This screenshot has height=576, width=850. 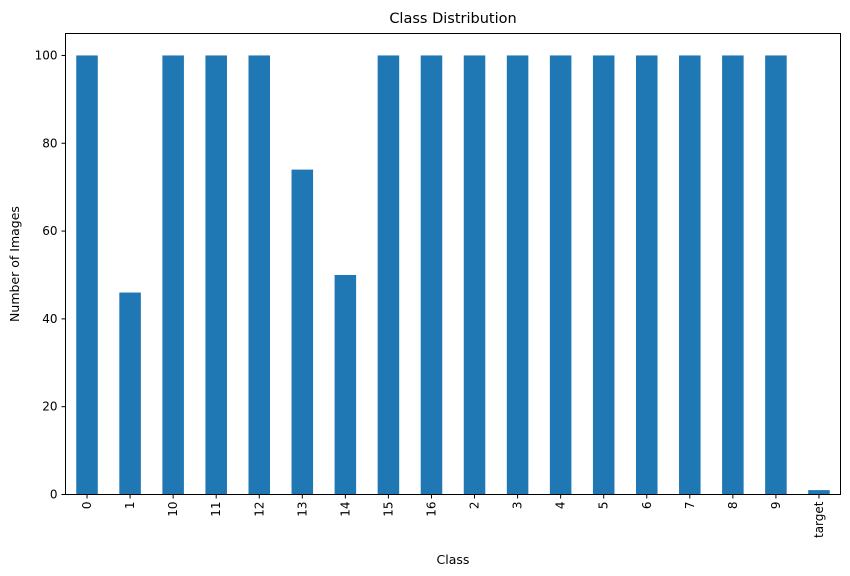 What do you see at coordinates (345, 509) in the screenshot?
I see `x-tick-label-14: 14` at bounding box center [345, 509].